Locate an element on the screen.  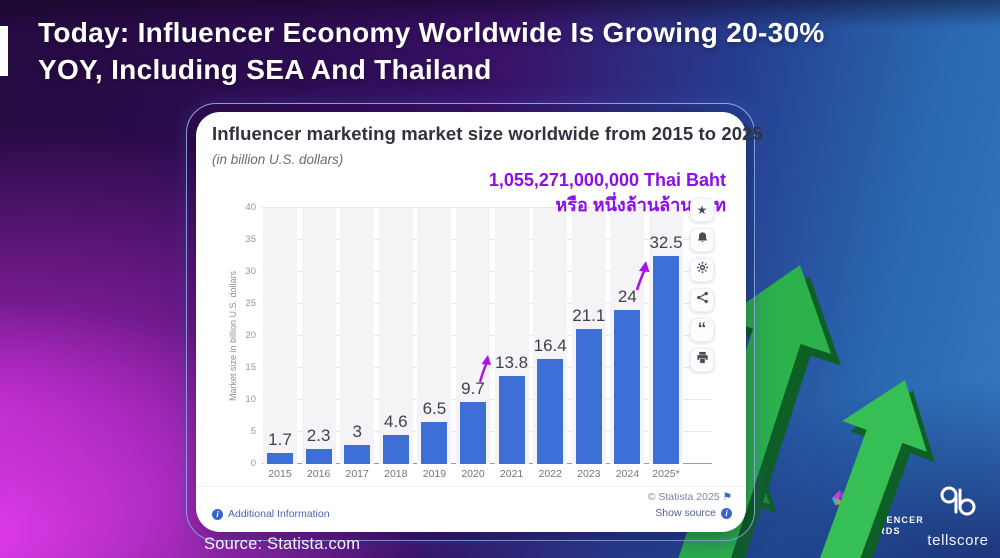
print-icon is located at coordinates (702, 360).